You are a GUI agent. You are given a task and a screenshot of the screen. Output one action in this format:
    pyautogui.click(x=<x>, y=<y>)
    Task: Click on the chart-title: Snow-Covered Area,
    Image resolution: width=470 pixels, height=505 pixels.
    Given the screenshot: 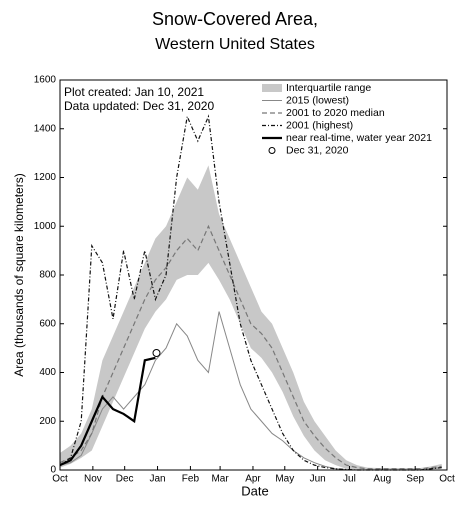 What is the action you would take?
    pyautogui.click(x=235, y=19)
    